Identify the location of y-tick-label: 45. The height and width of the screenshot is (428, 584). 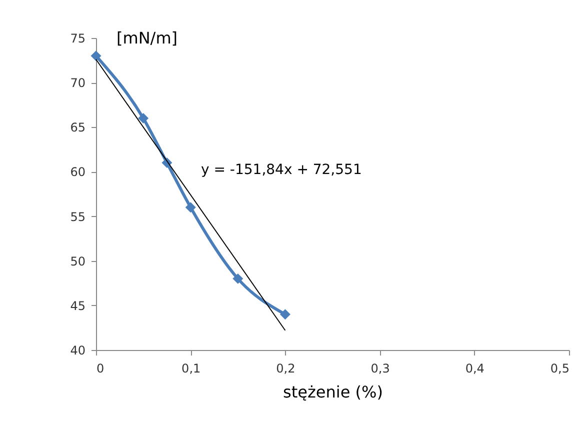
(78, 305).